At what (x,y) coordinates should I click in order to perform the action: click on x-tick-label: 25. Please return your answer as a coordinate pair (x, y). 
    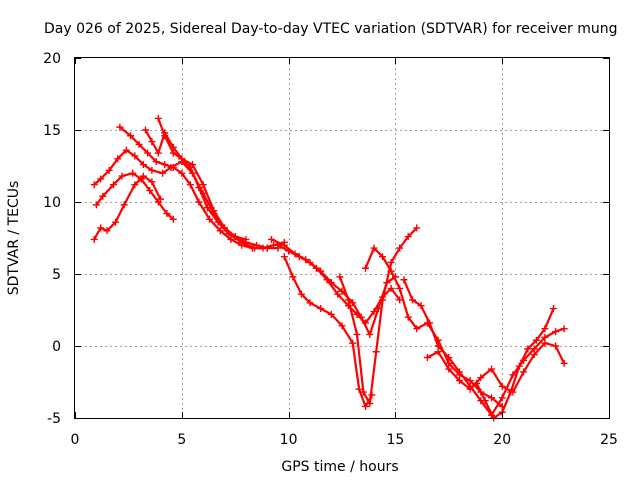
    Looking at the image, I should click on (609, 440).